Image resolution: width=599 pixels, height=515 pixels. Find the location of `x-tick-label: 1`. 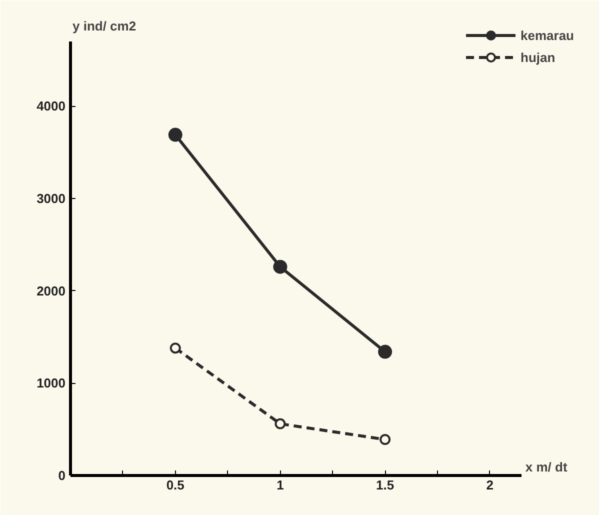

x-tick-label: 1 is located at coordinates (280, 485).